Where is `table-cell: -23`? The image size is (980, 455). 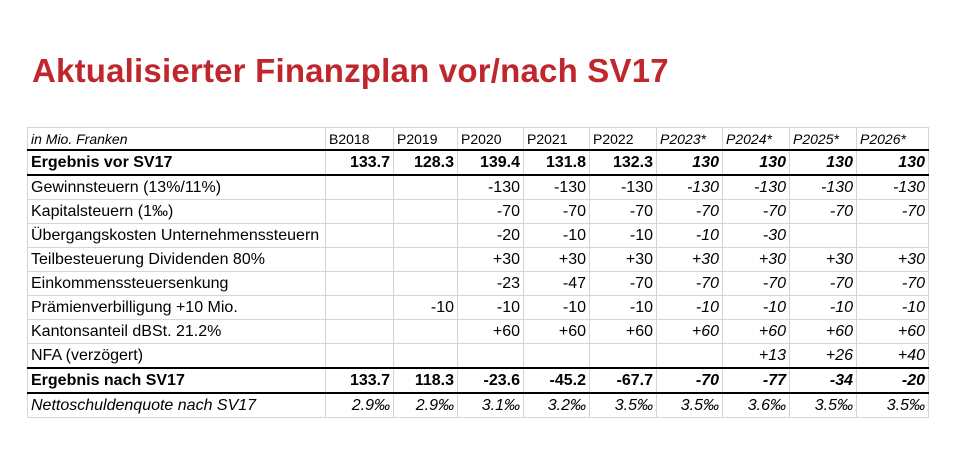 table-cell: -23 is located at coordinates (490, 283).